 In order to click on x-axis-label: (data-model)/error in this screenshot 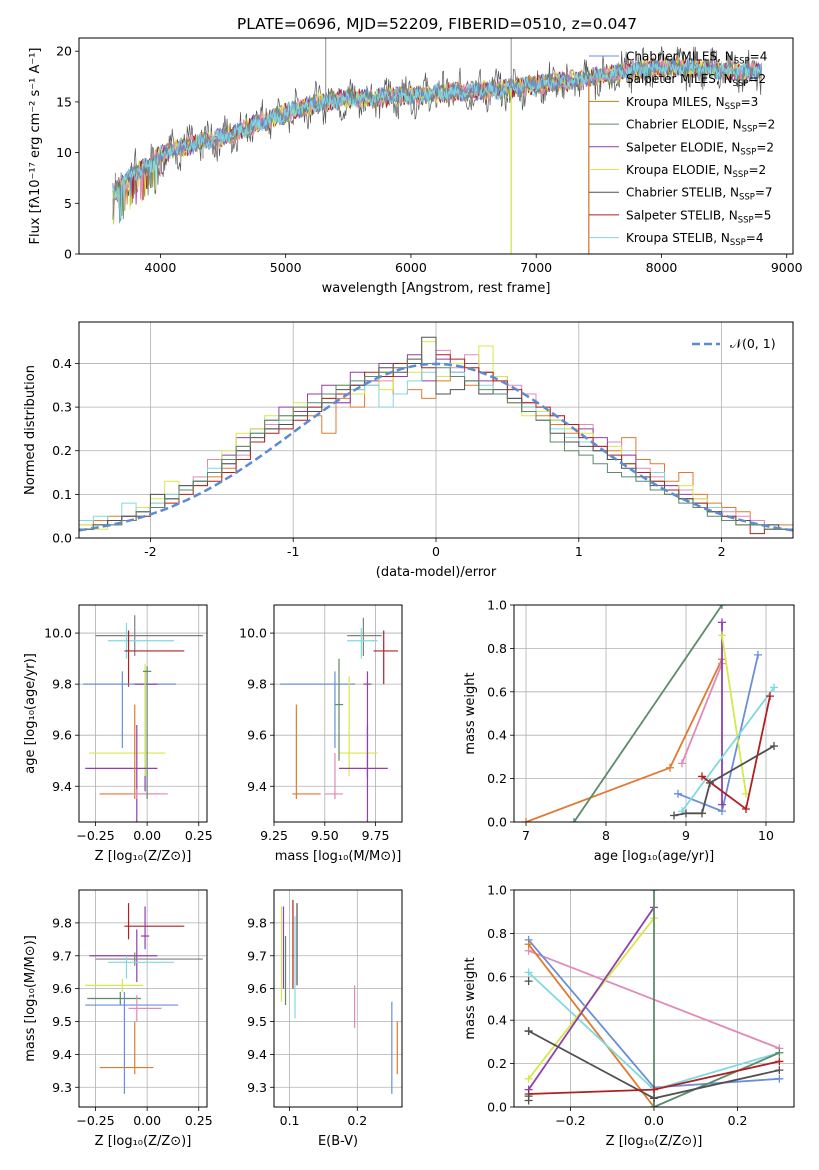, I will do `click(436, 572)`.